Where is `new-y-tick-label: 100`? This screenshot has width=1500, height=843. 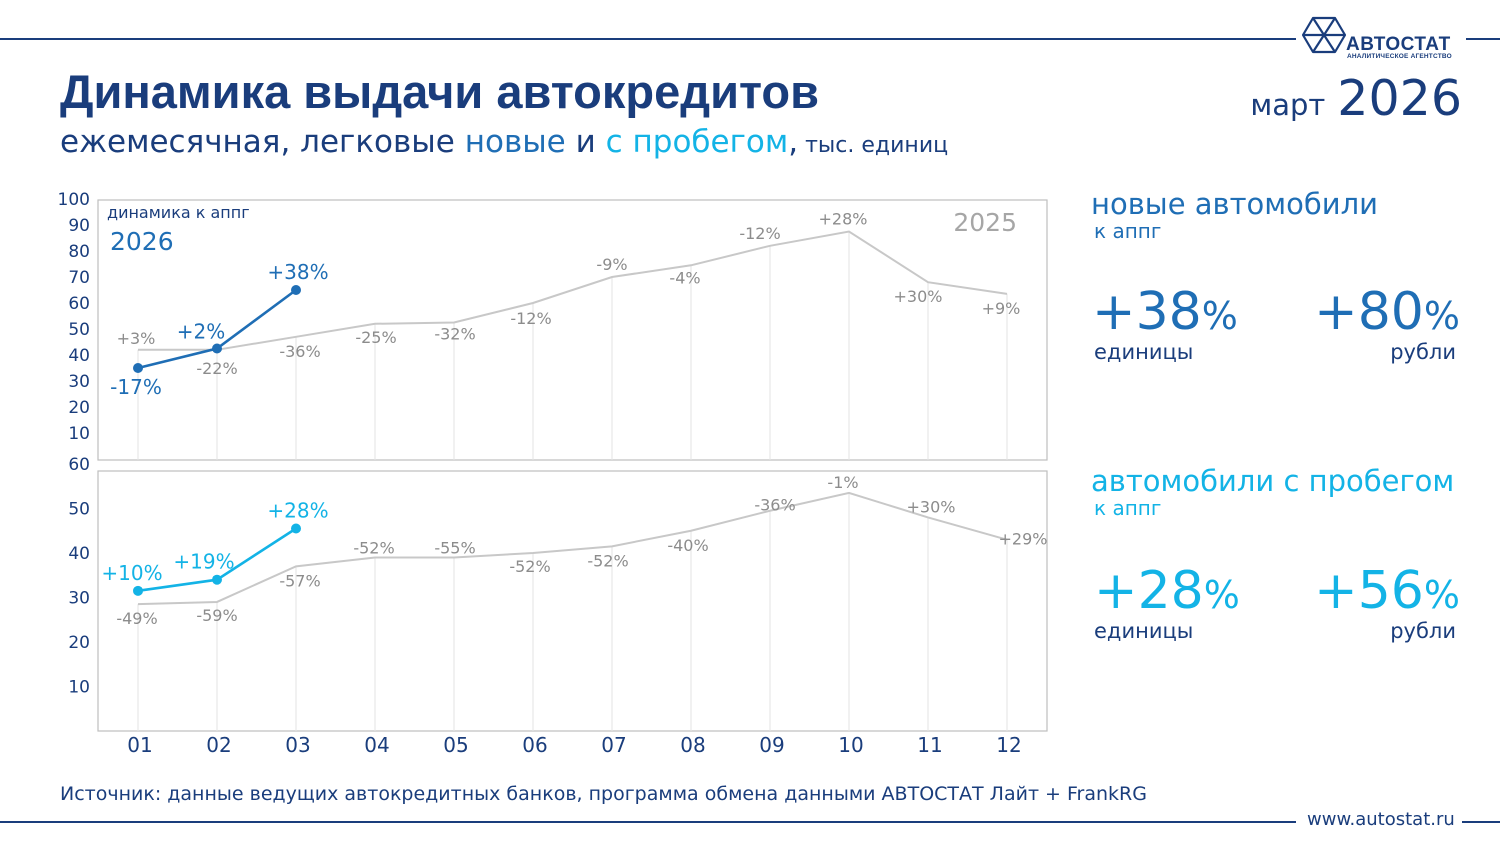 new-y-tick-label: 100 is located at coordinates (74, 200).